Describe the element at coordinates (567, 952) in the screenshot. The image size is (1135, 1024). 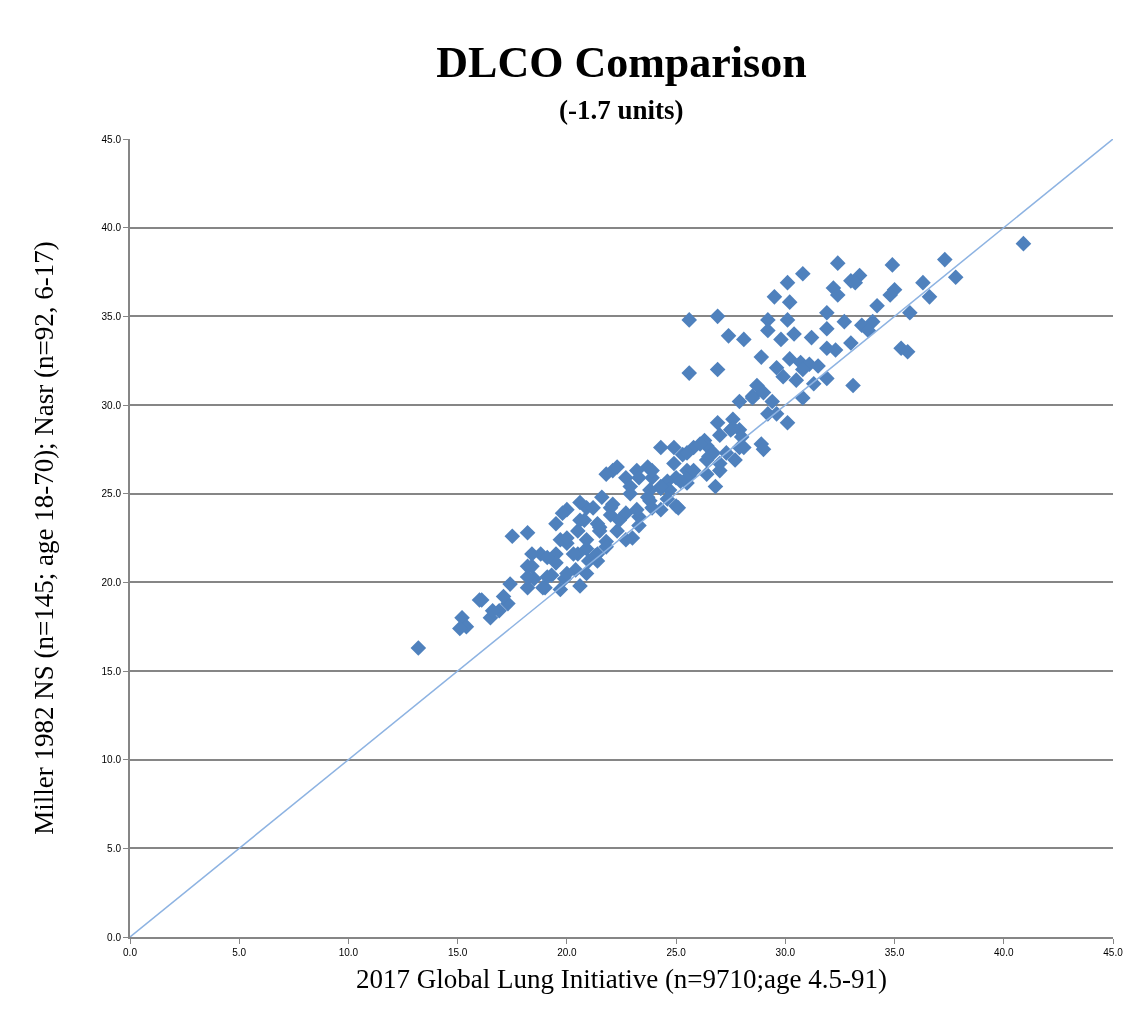
I see `x-tick-label: 20.0` at that location.